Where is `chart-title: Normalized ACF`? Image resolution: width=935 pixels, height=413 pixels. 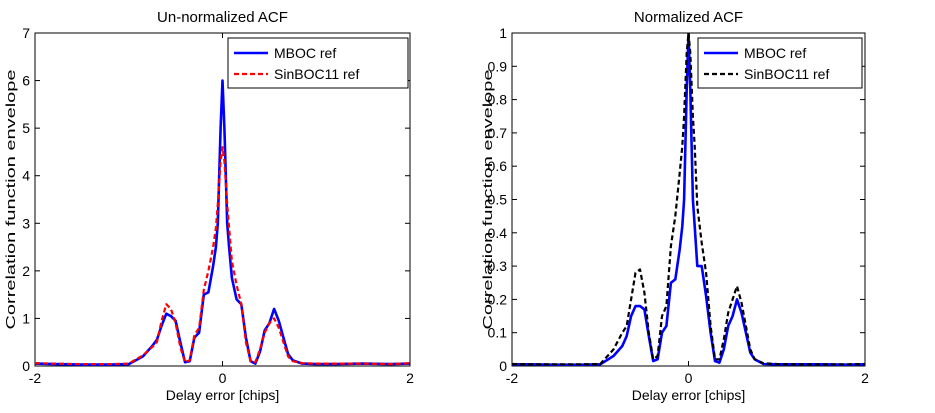 chart-title: Normalized ACF is located at coordinates (688, 17).